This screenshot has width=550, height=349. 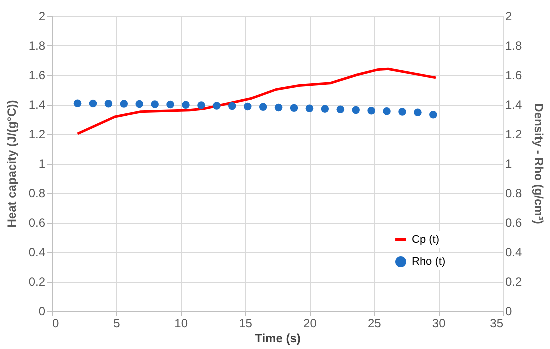 What do you see at coordinates (311, 323) in the screenshot?
I see `x-tick-label: 20` at bounding box center [311, 323].